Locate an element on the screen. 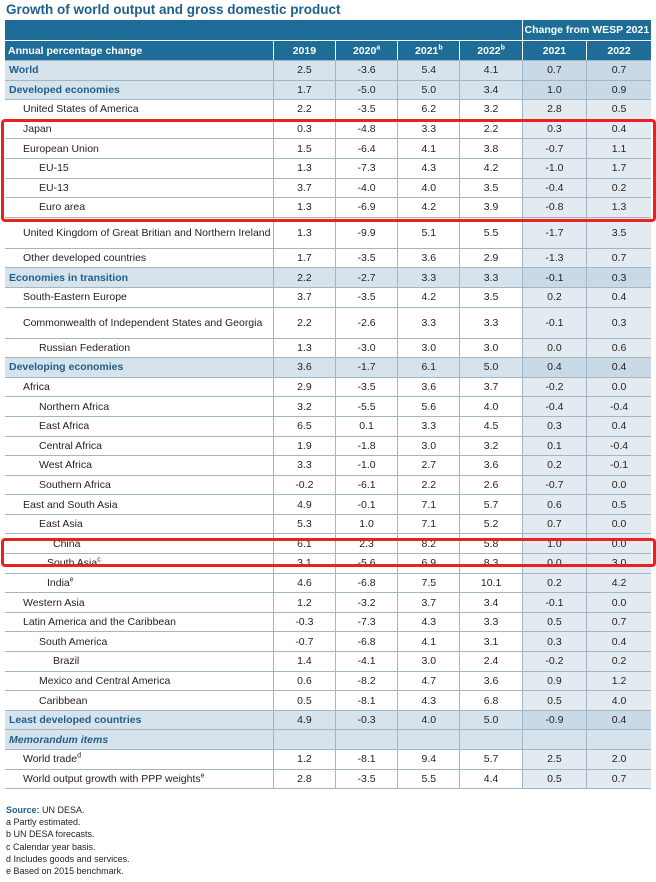 The width and height of the screenshot is (656, 882). value-cell: 4.0 is located at coordinates (429, 188).